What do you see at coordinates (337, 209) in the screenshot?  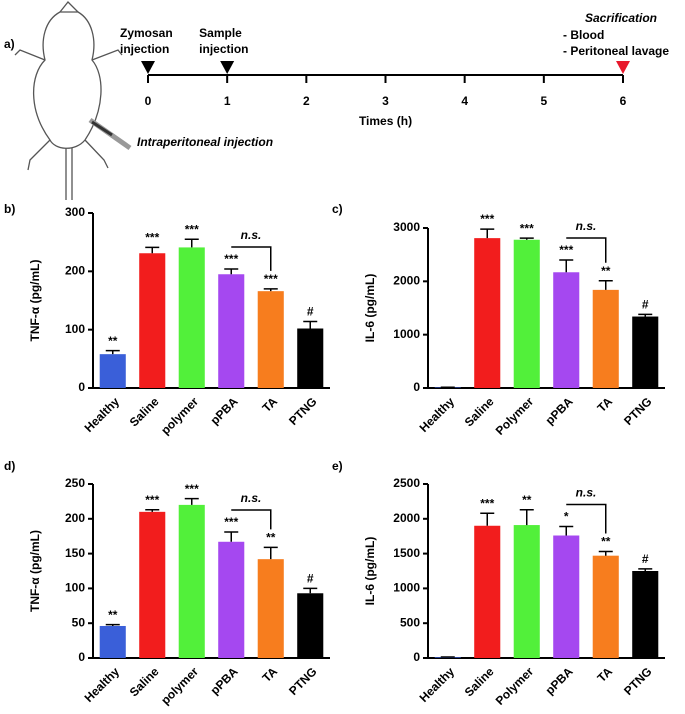 I see `panel-label: c)` at bounding box center [337, 209].